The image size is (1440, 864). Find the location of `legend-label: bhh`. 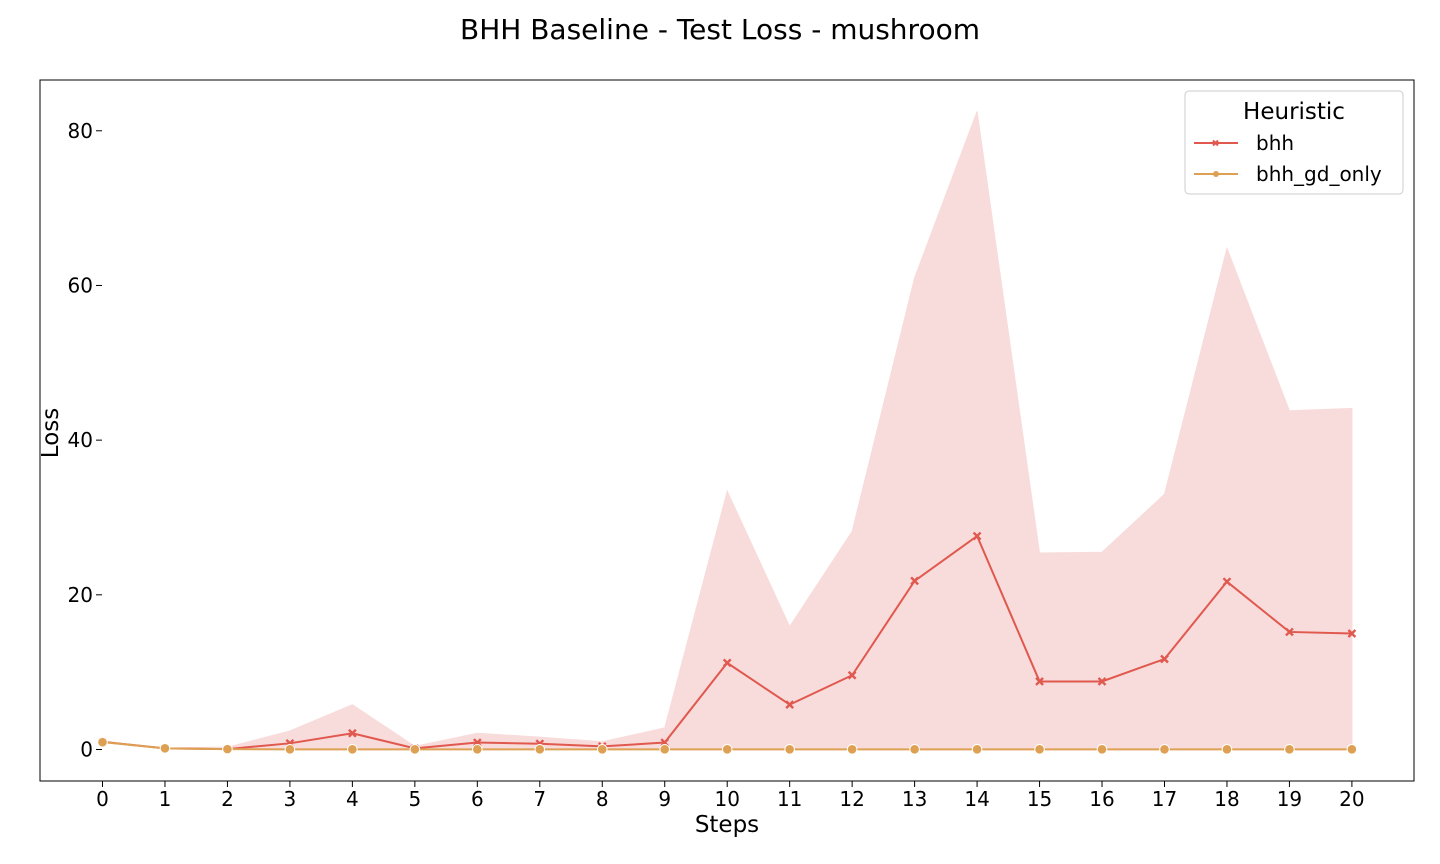

legend-label: bhh is located at coordinates (1275, 143).